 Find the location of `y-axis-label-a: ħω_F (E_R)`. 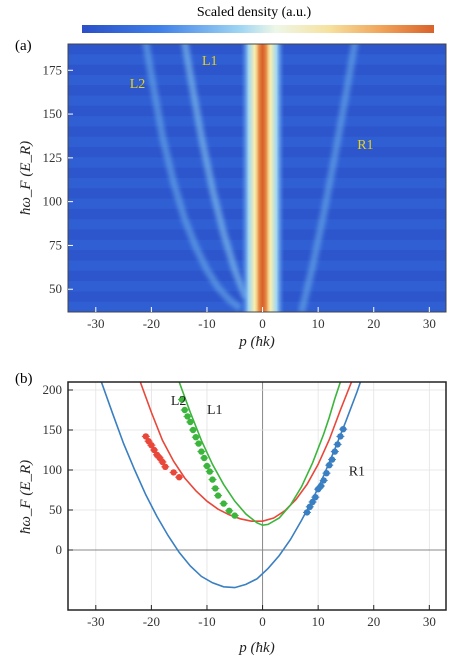

y-axis-label-a: ħω_F (E_R) is located at coordinates (26, 178).